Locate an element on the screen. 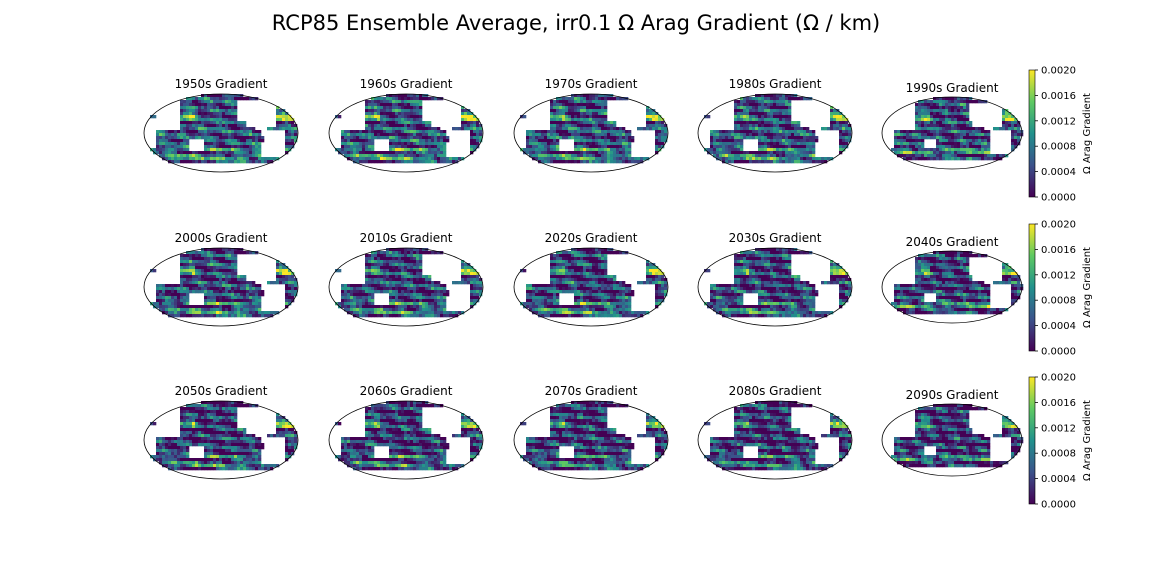  map-panel: 1970s Gradient is located at coordinates (591, 125).